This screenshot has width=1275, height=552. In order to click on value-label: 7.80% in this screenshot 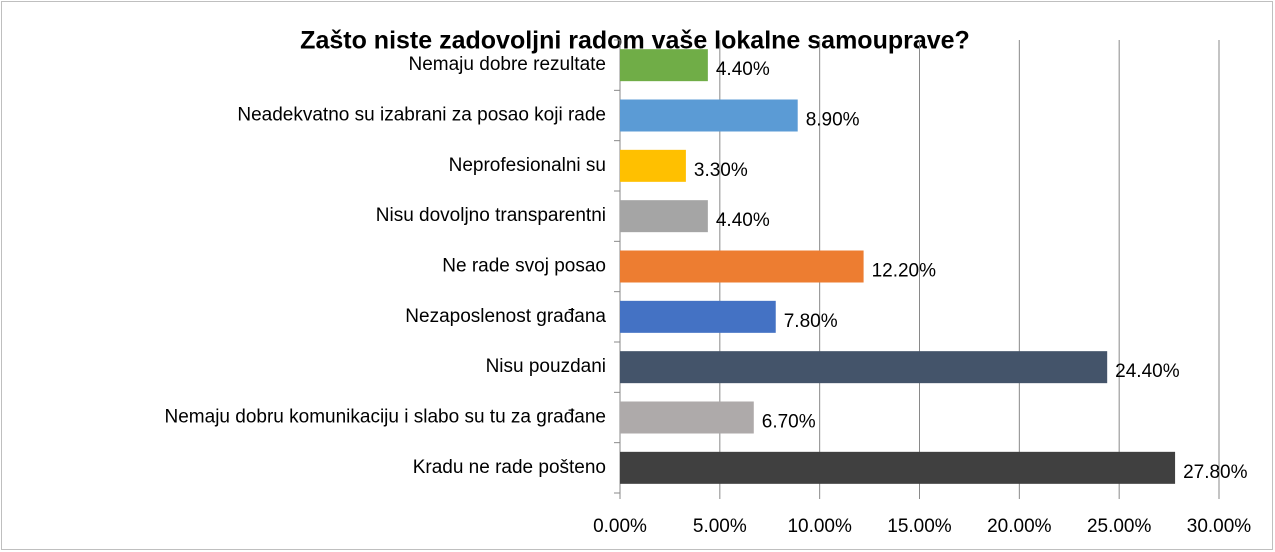, I will do `click(811, 321)`.